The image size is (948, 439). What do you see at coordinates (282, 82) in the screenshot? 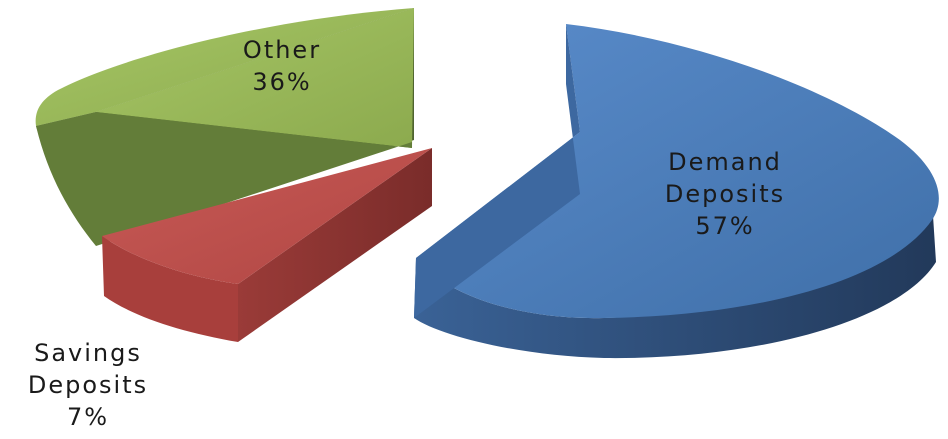
I see `slice-value-other: 36%` at bounding box center [282, 82].